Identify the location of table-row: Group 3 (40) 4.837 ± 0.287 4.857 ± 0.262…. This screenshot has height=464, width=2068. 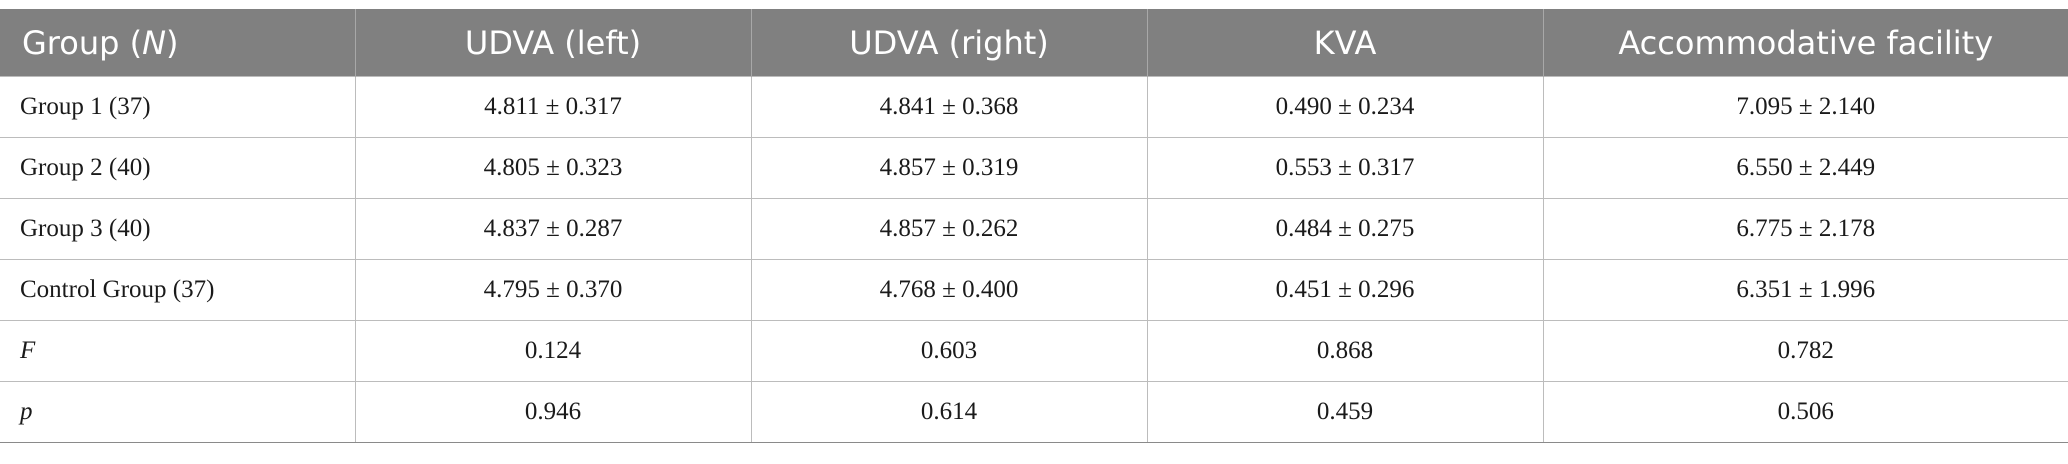
(1034, 229).